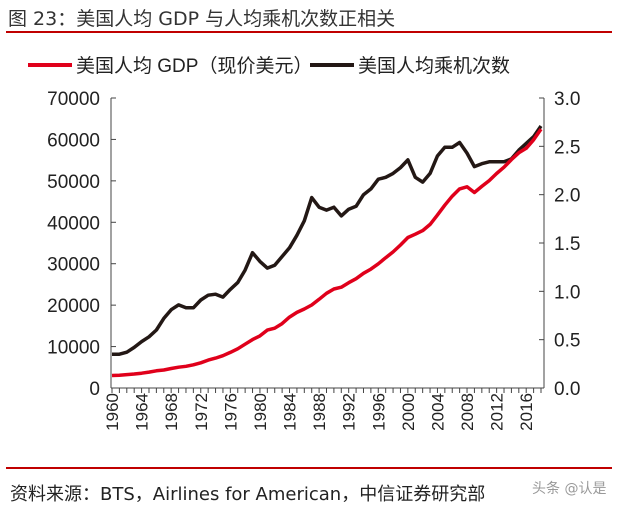 This screenshot has height=506, width=634. I want to click on left-tick-label: 30000, so click(73, 265).